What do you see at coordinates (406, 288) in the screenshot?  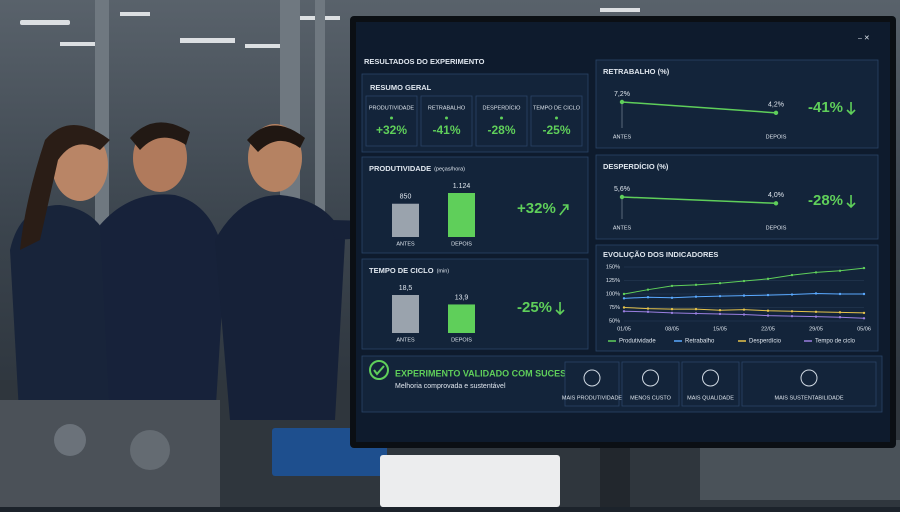 I see `value-label: 18,5` at bounding box center [406, 288].